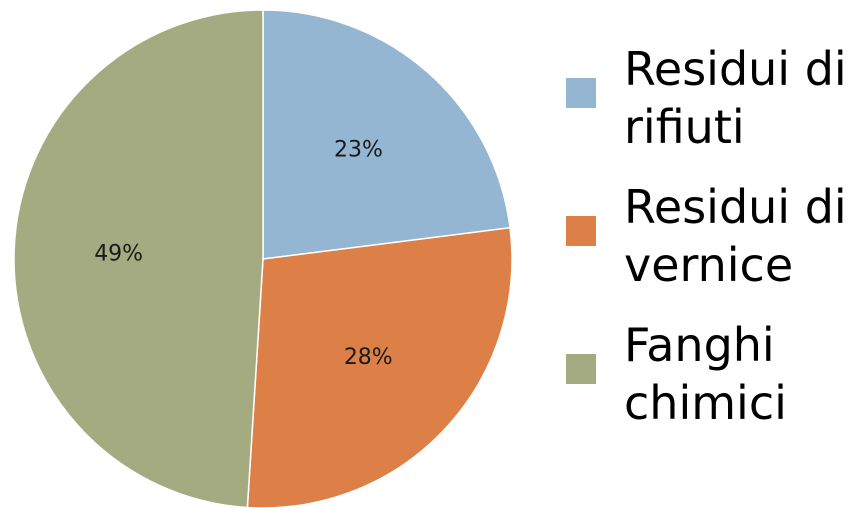  I want to click on legend-label: Residui di rifiuti, so click(735, 98).